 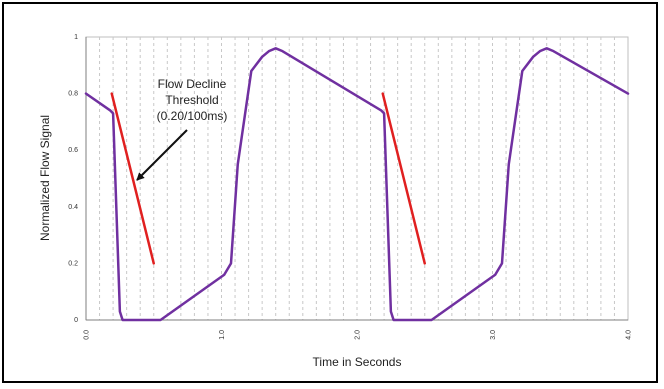 I want to click on annotation-line-2: Threshold, so click(x=191, y=100).